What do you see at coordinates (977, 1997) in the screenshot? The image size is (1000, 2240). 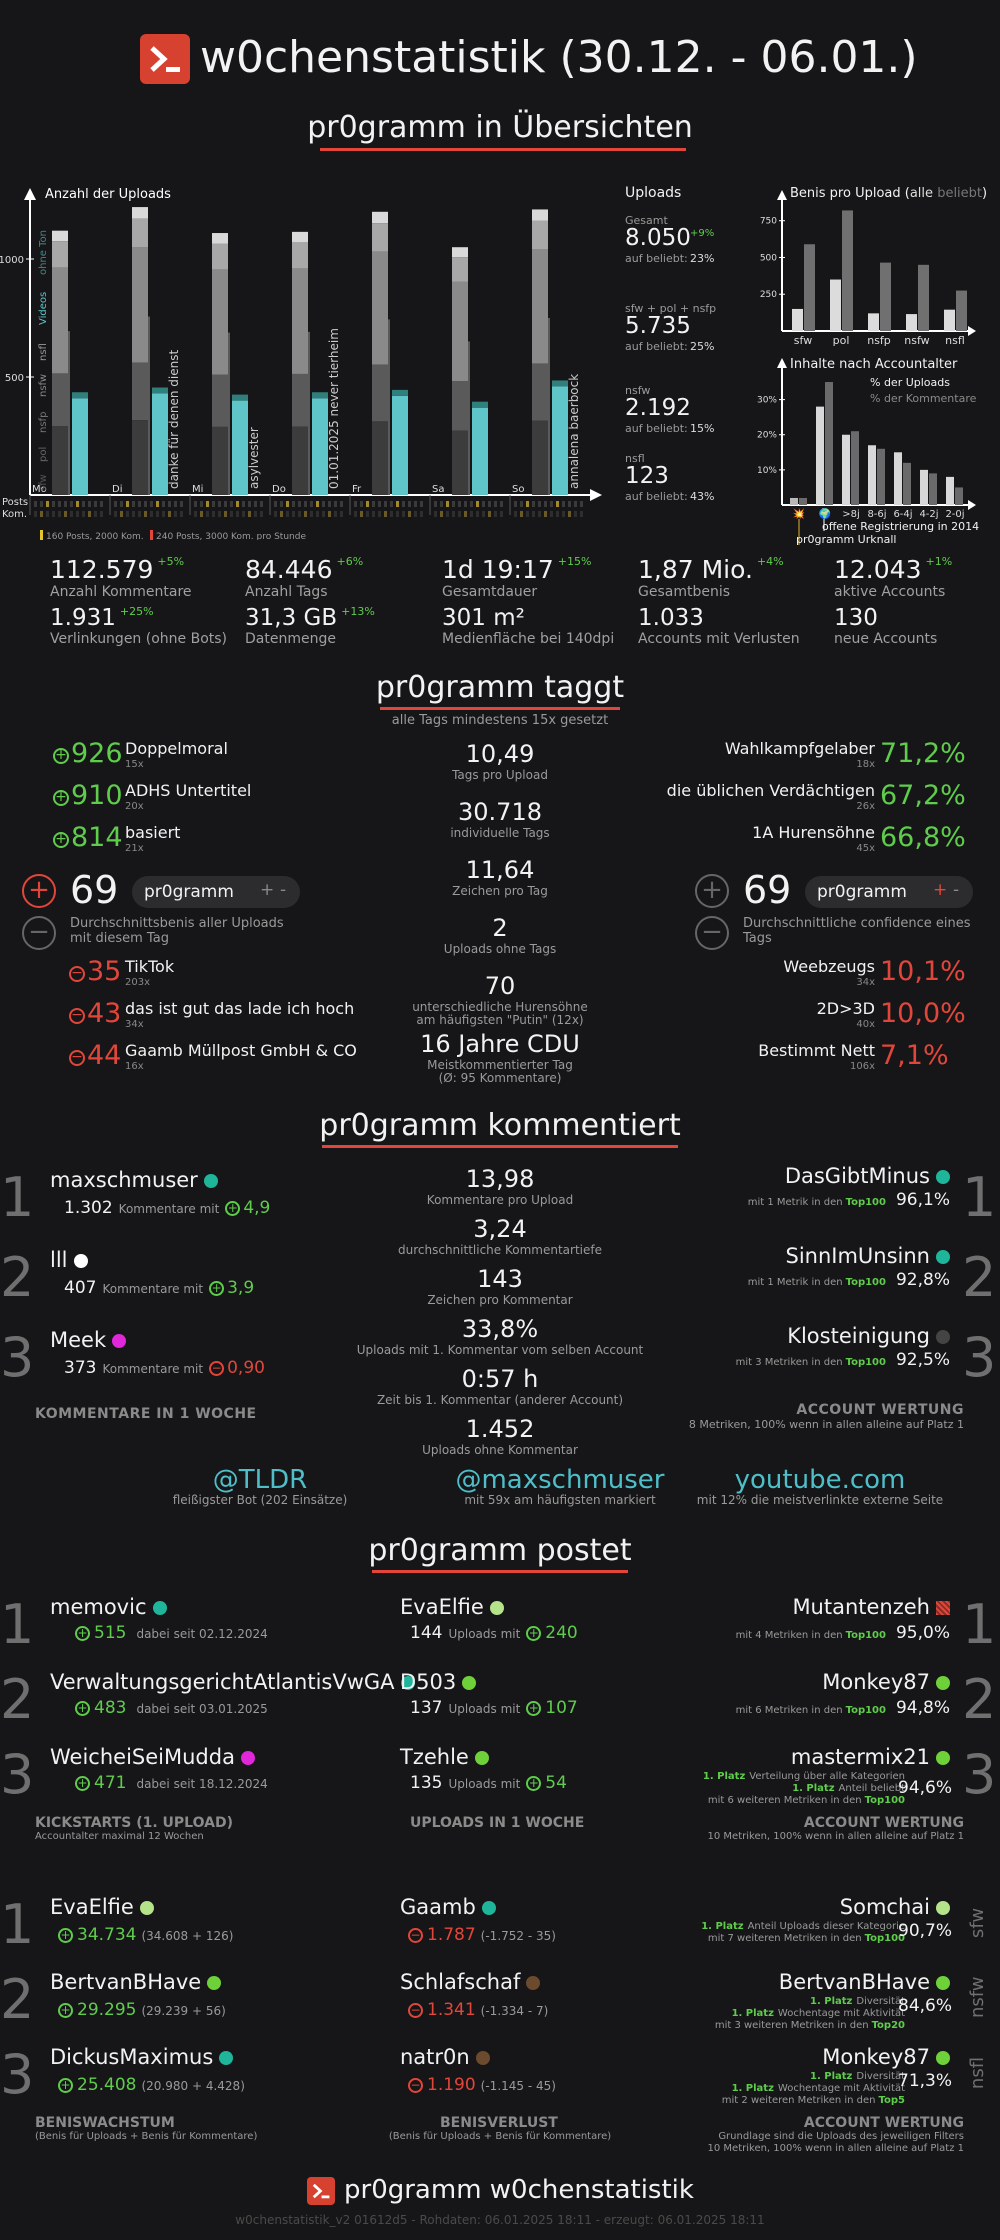 I see `filter-category-label: nsfw` at bounding box center [977, 1997].